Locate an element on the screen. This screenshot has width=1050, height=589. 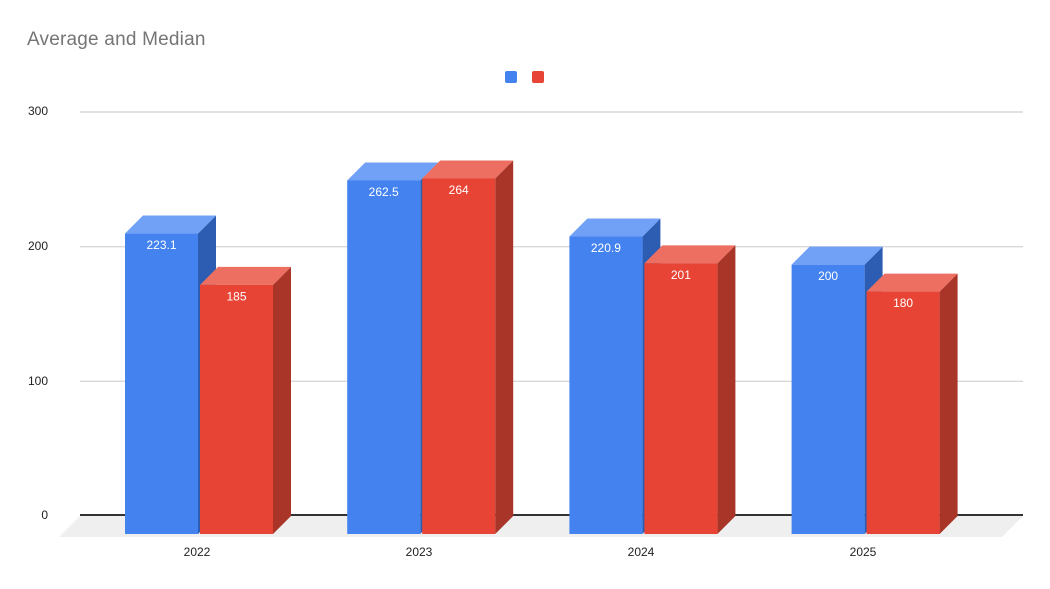
y-axis-tick-0: 0 is located at coordinates (44, 515).